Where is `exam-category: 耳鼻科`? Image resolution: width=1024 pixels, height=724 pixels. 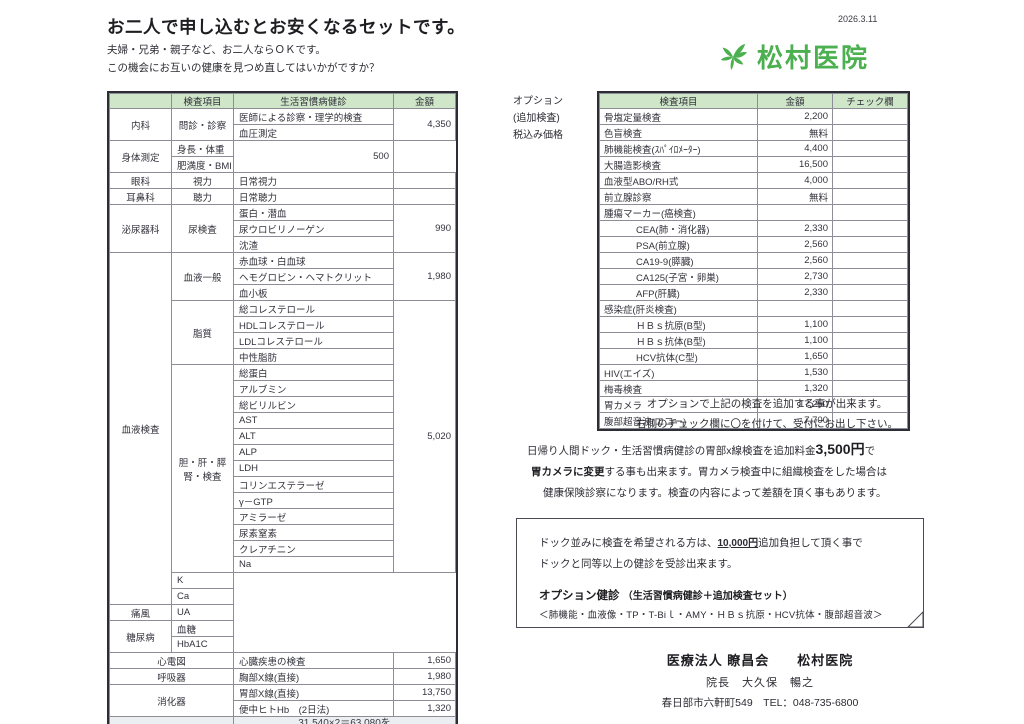
exam-category: 耳鼻科 is located at coordinates (140, 196).